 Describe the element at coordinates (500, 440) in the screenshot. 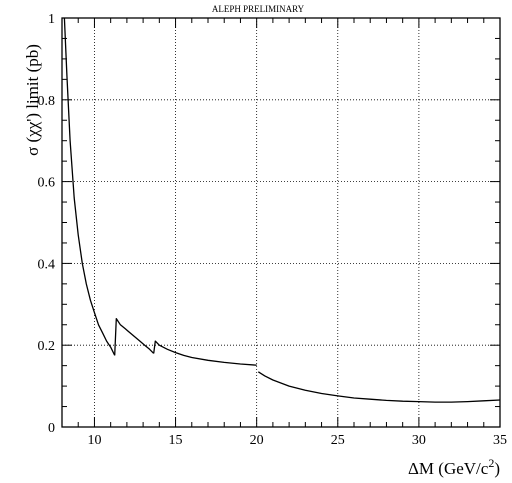

I see `x-tick-label: 35` at that location.